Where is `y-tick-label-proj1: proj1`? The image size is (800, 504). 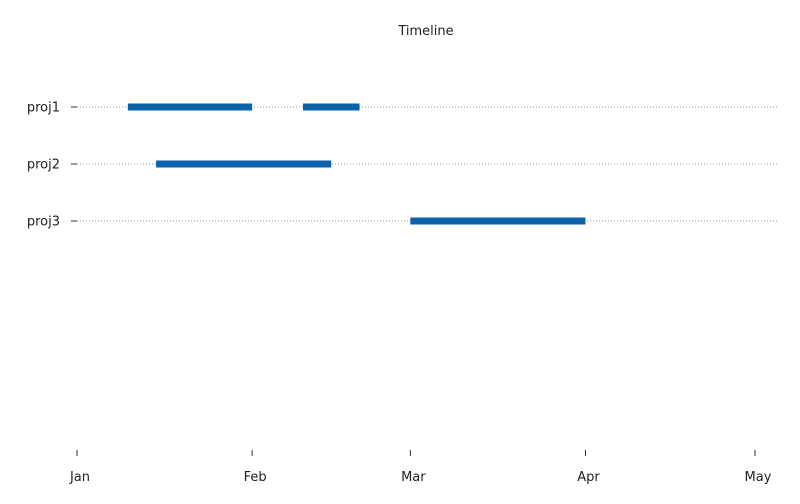
y-tick-label-proj1: proj1 is located at coordinates (43, 108).